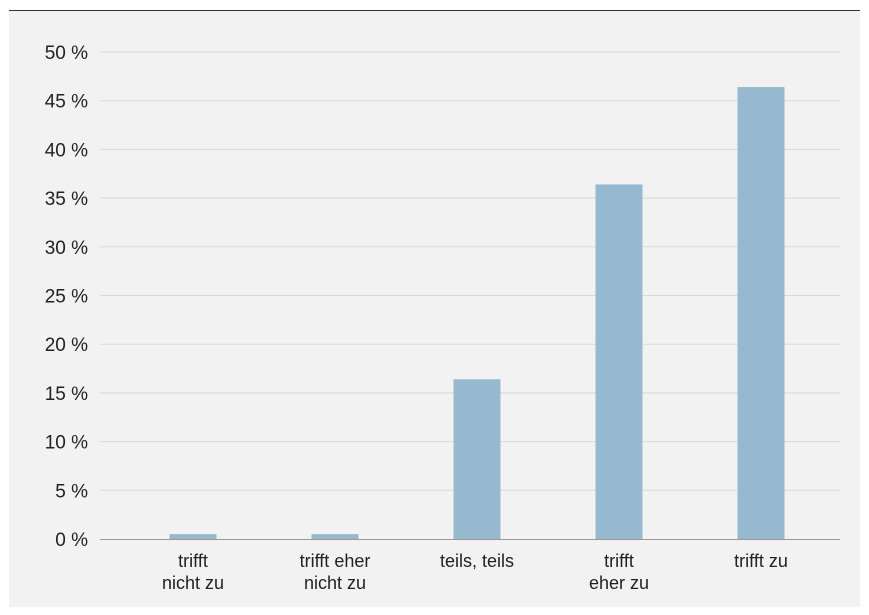 Image resolution: width=869 pixels, height=615 pixels. I want to click on y-tick-label: 50 %, so click(66, 53).